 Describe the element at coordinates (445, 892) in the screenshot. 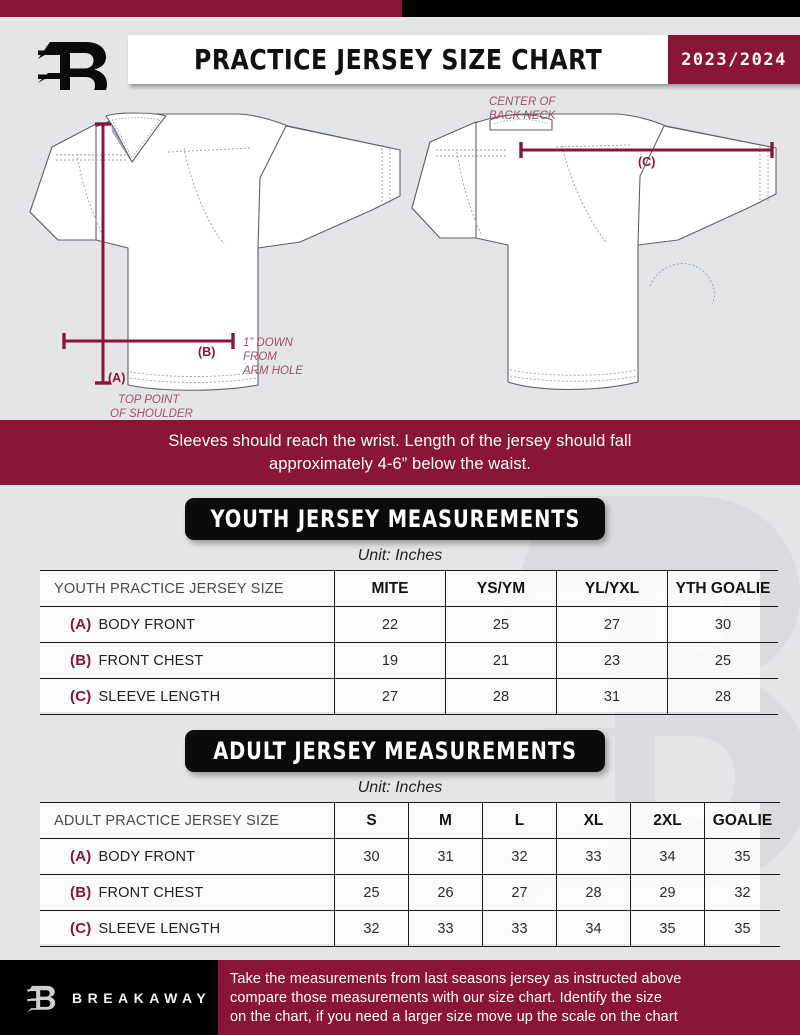

I see `cell-front-chest-m: 26` at that location.